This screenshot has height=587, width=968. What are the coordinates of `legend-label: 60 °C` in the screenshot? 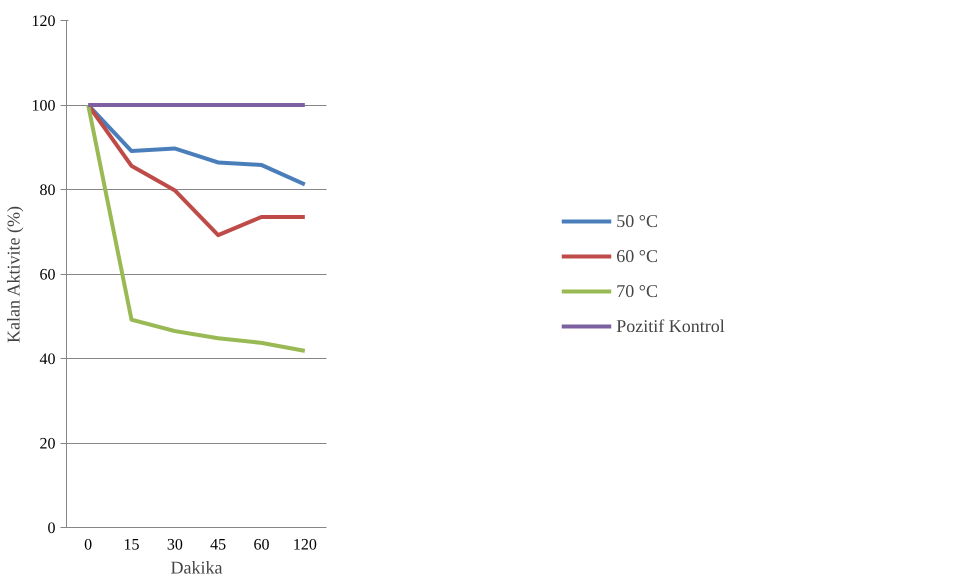 It's located at (637, 256).